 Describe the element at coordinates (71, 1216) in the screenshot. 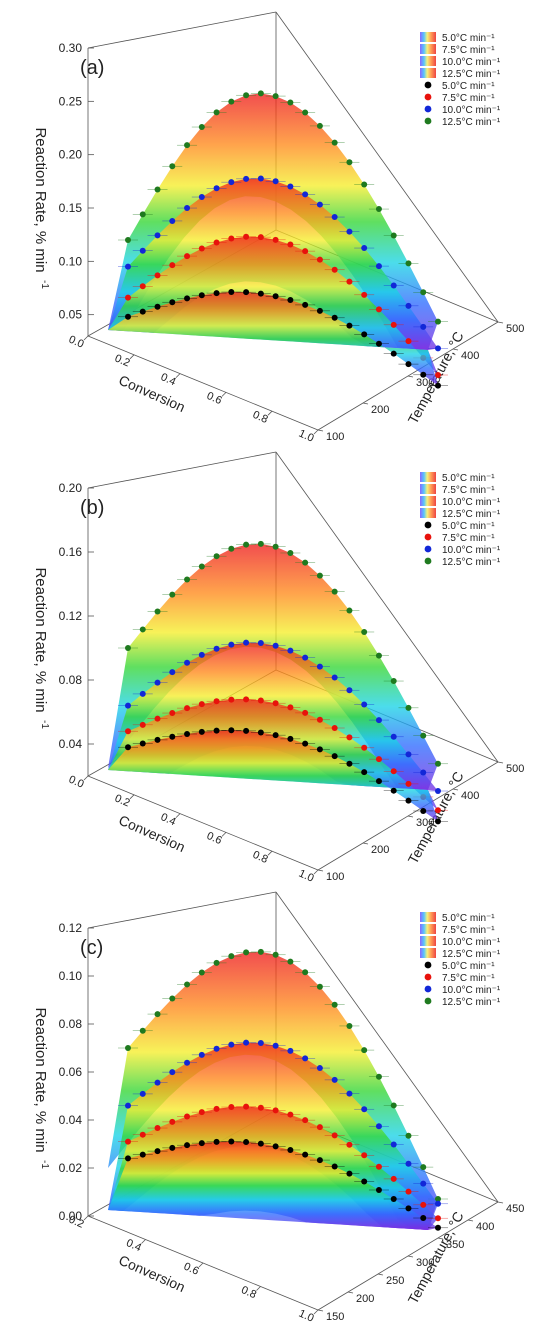

I see `z-tick-label: 0.00` at that location.